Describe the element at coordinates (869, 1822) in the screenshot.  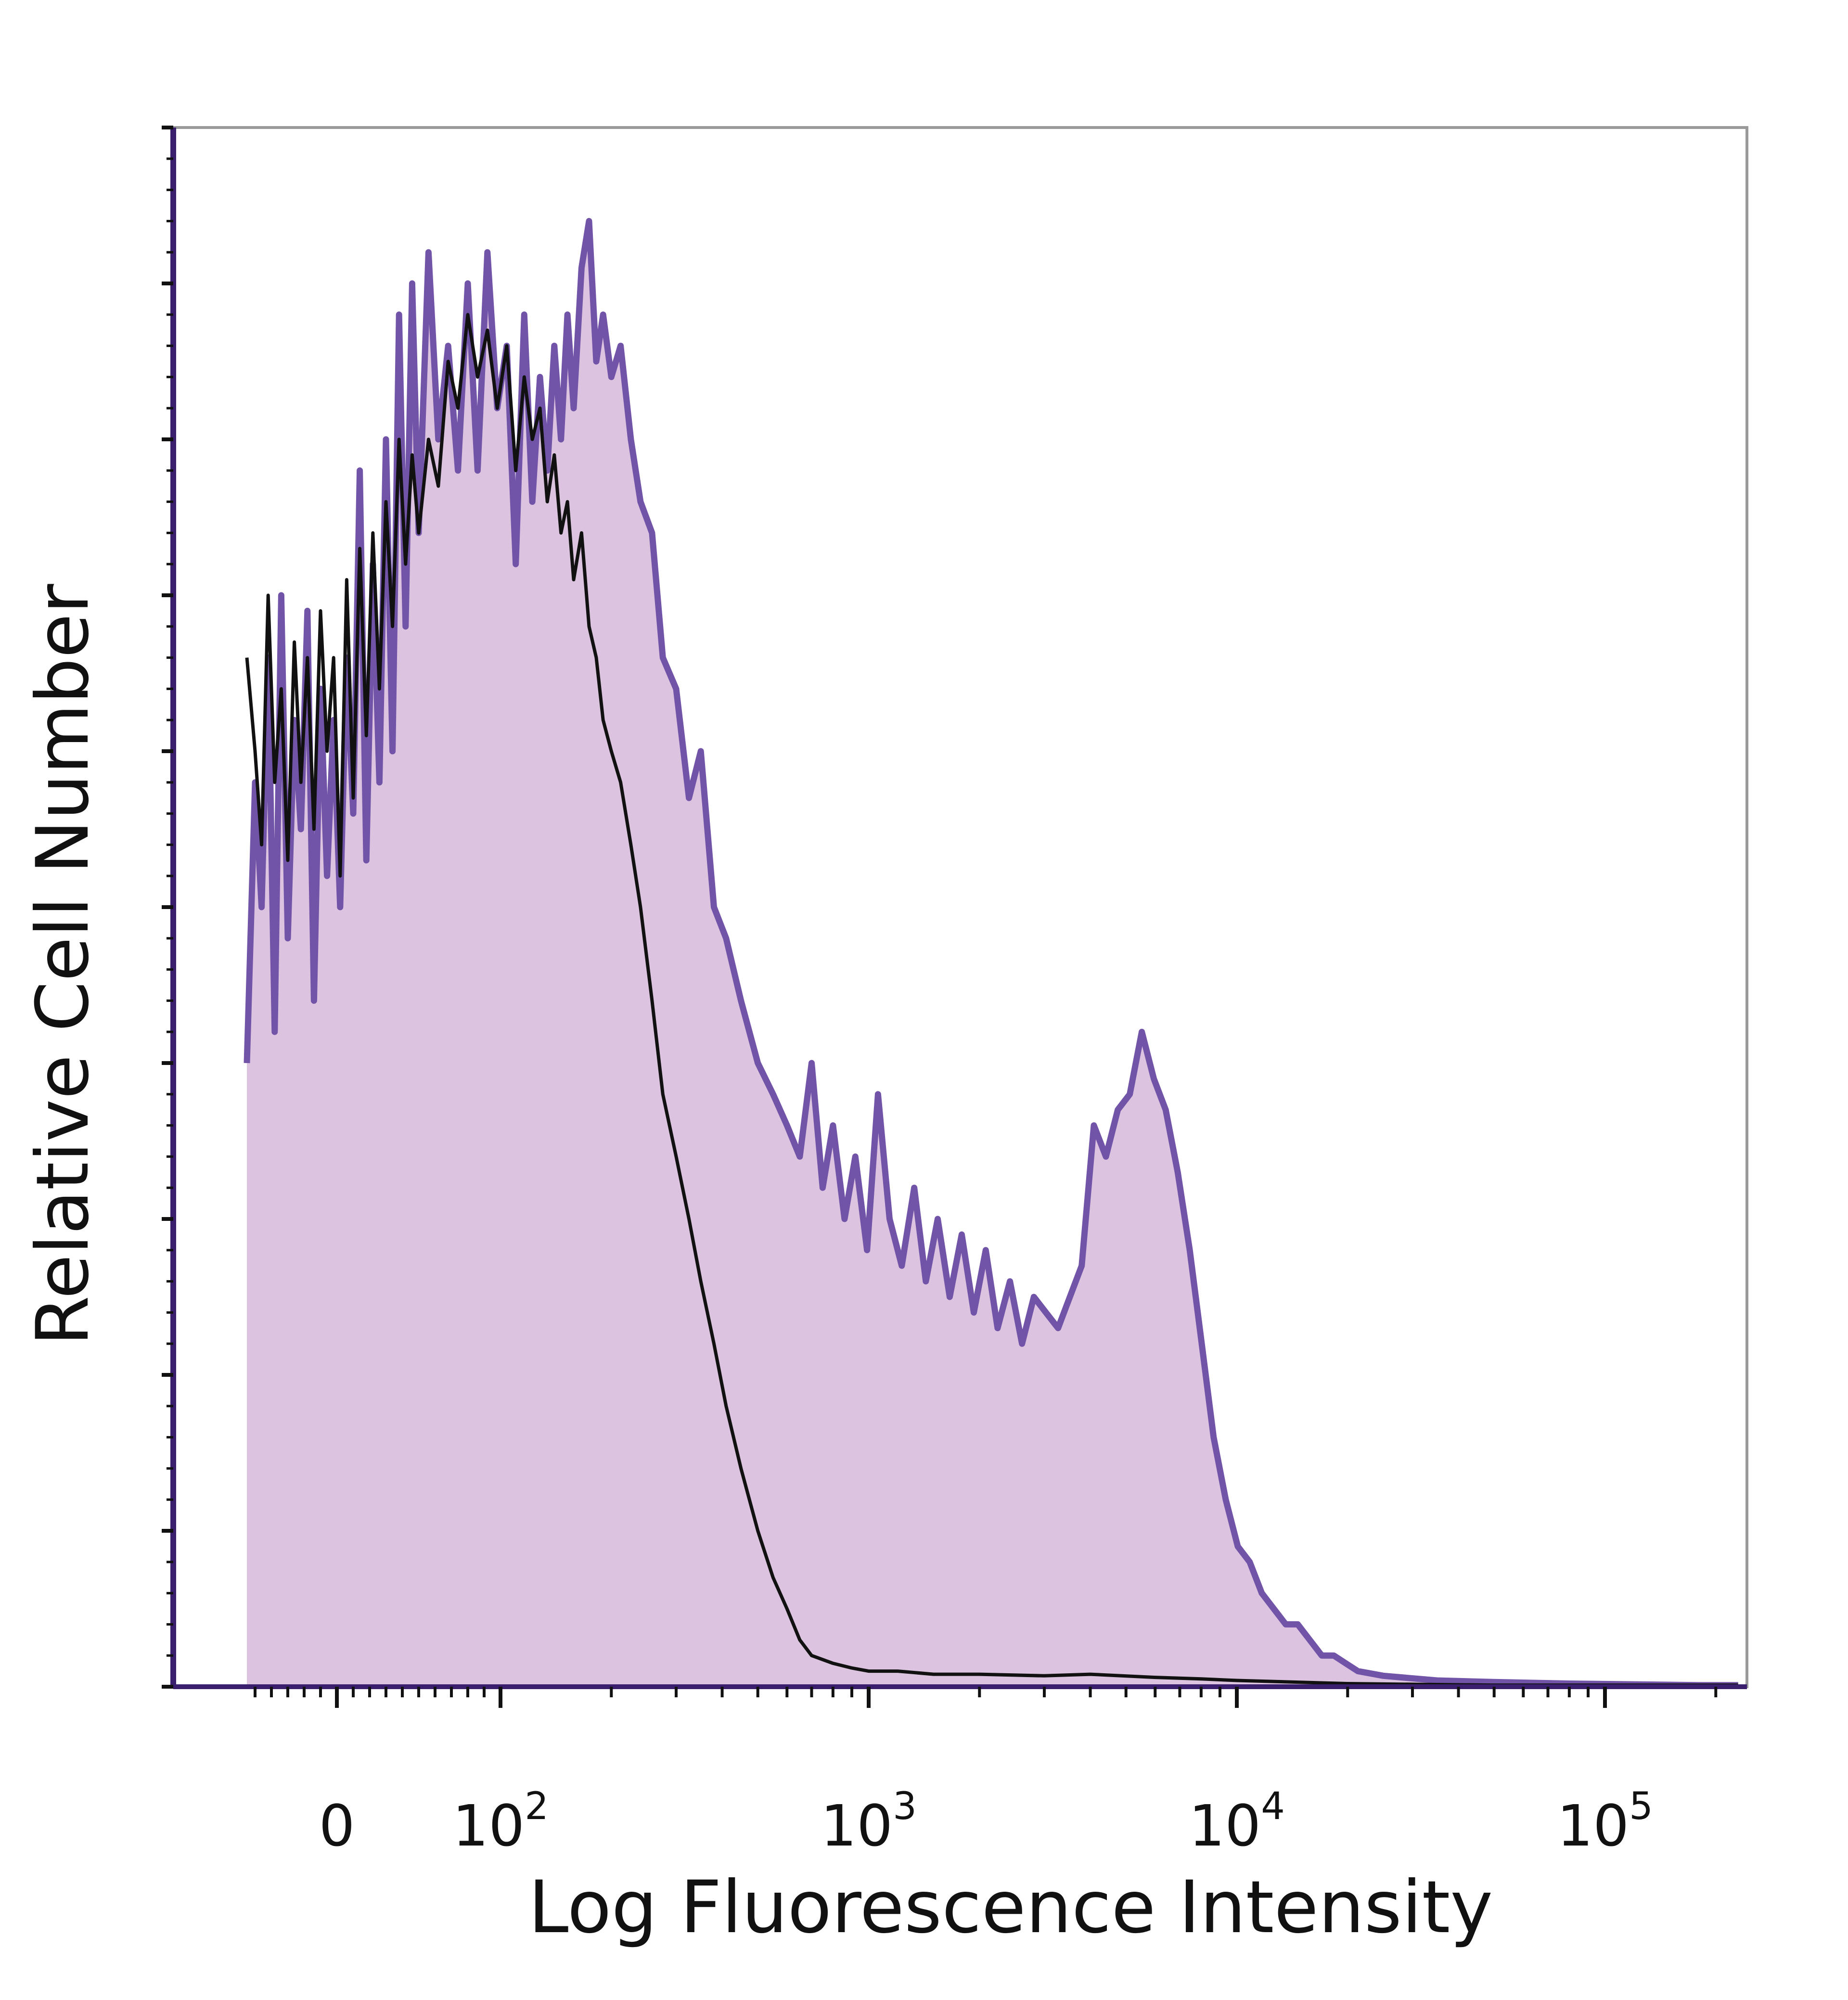
I see `x-tick-label: 10³` at that location.